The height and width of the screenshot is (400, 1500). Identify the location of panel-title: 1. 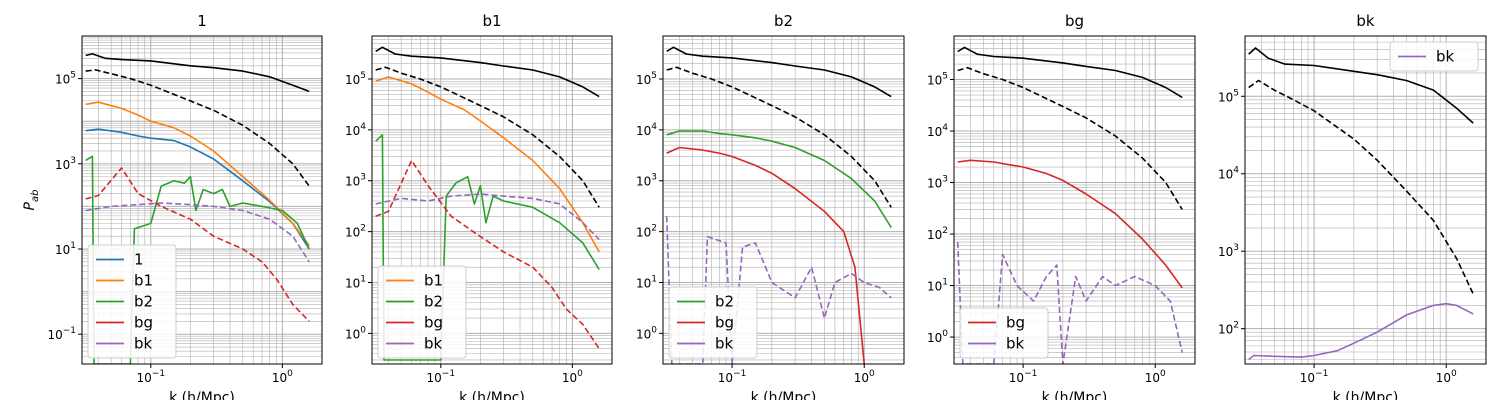
(202, 21).